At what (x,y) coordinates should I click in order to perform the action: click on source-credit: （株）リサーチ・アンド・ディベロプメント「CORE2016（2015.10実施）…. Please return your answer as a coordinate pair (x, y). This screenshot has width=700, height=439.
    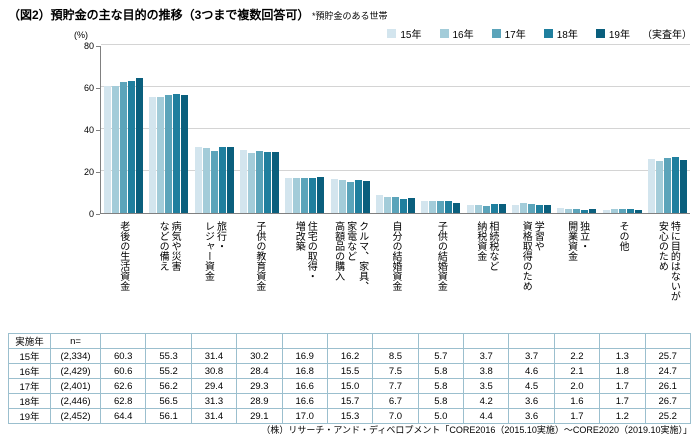
    Looking at the image, I should click on (476, 430).